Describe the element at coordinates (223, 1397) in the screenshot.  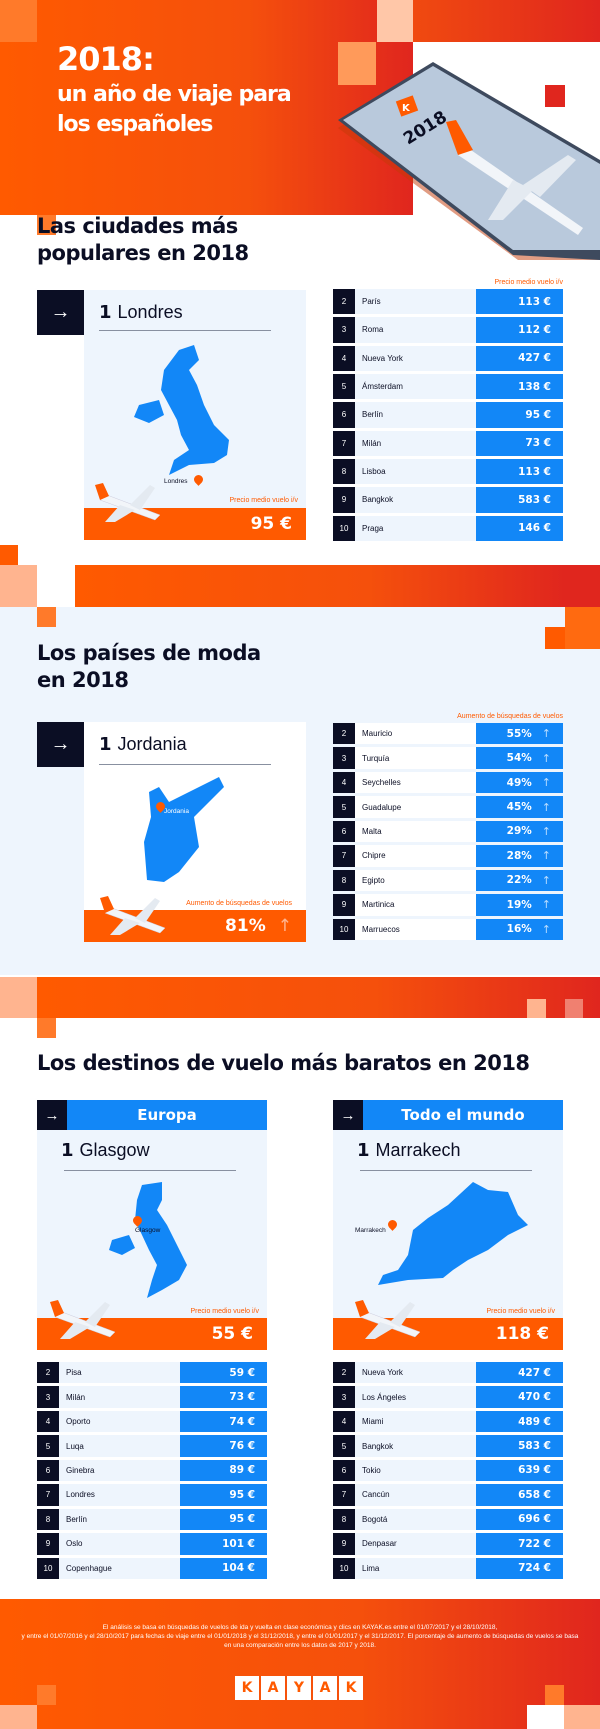
I see `value-cell: 73 €` at that location.